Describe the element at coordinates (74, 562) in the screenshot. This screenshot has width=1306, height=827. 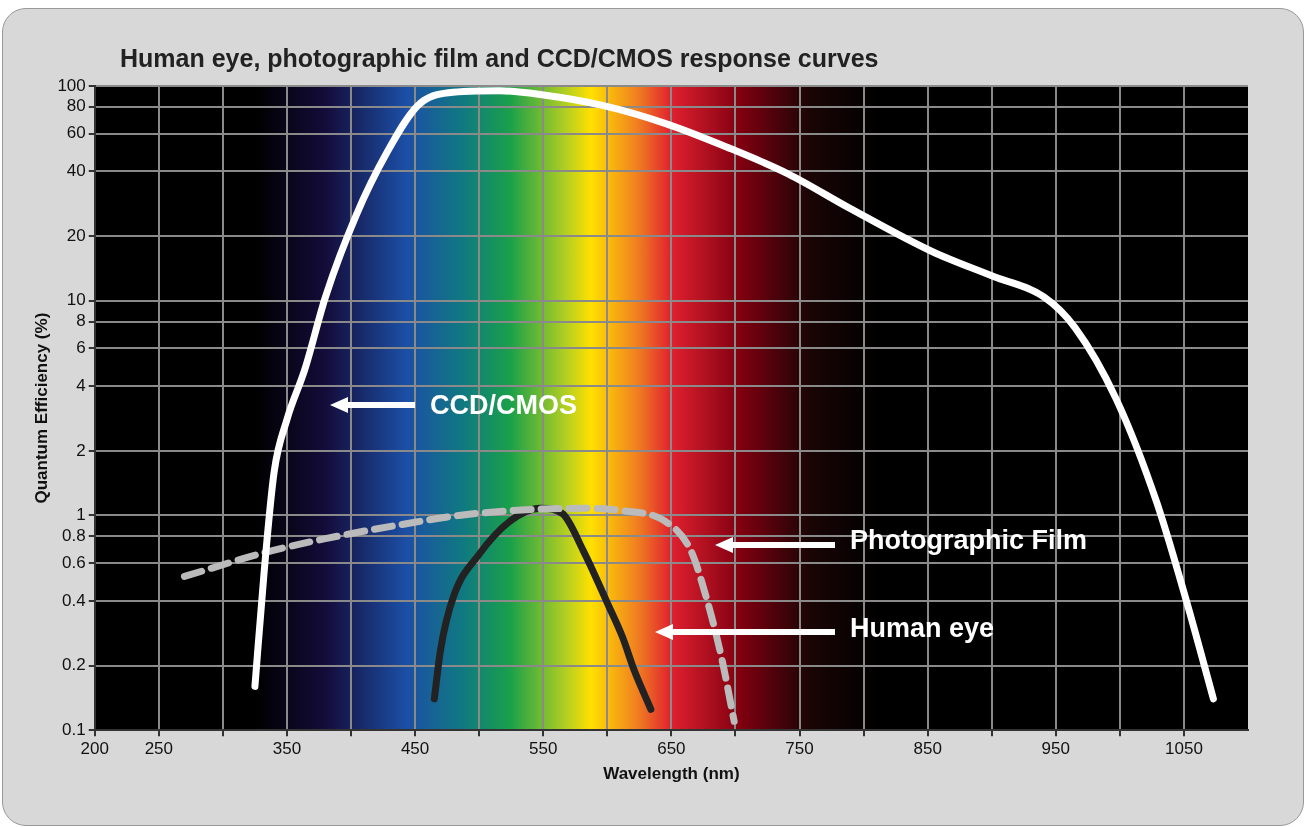
I see `y-tick-label: 0.6` at that location.